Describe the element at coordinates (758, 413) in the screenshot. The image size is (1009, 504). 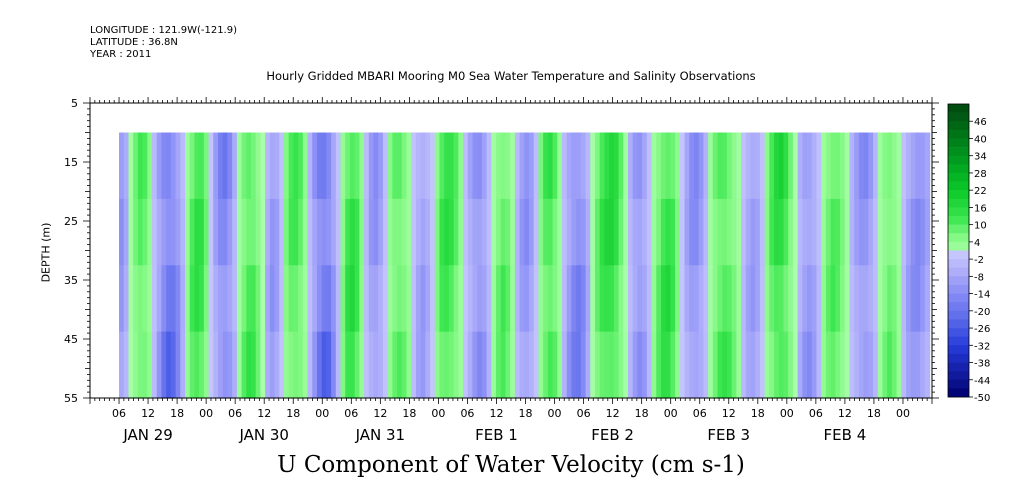
I see `x-hour-tick-label: 18` at that location.